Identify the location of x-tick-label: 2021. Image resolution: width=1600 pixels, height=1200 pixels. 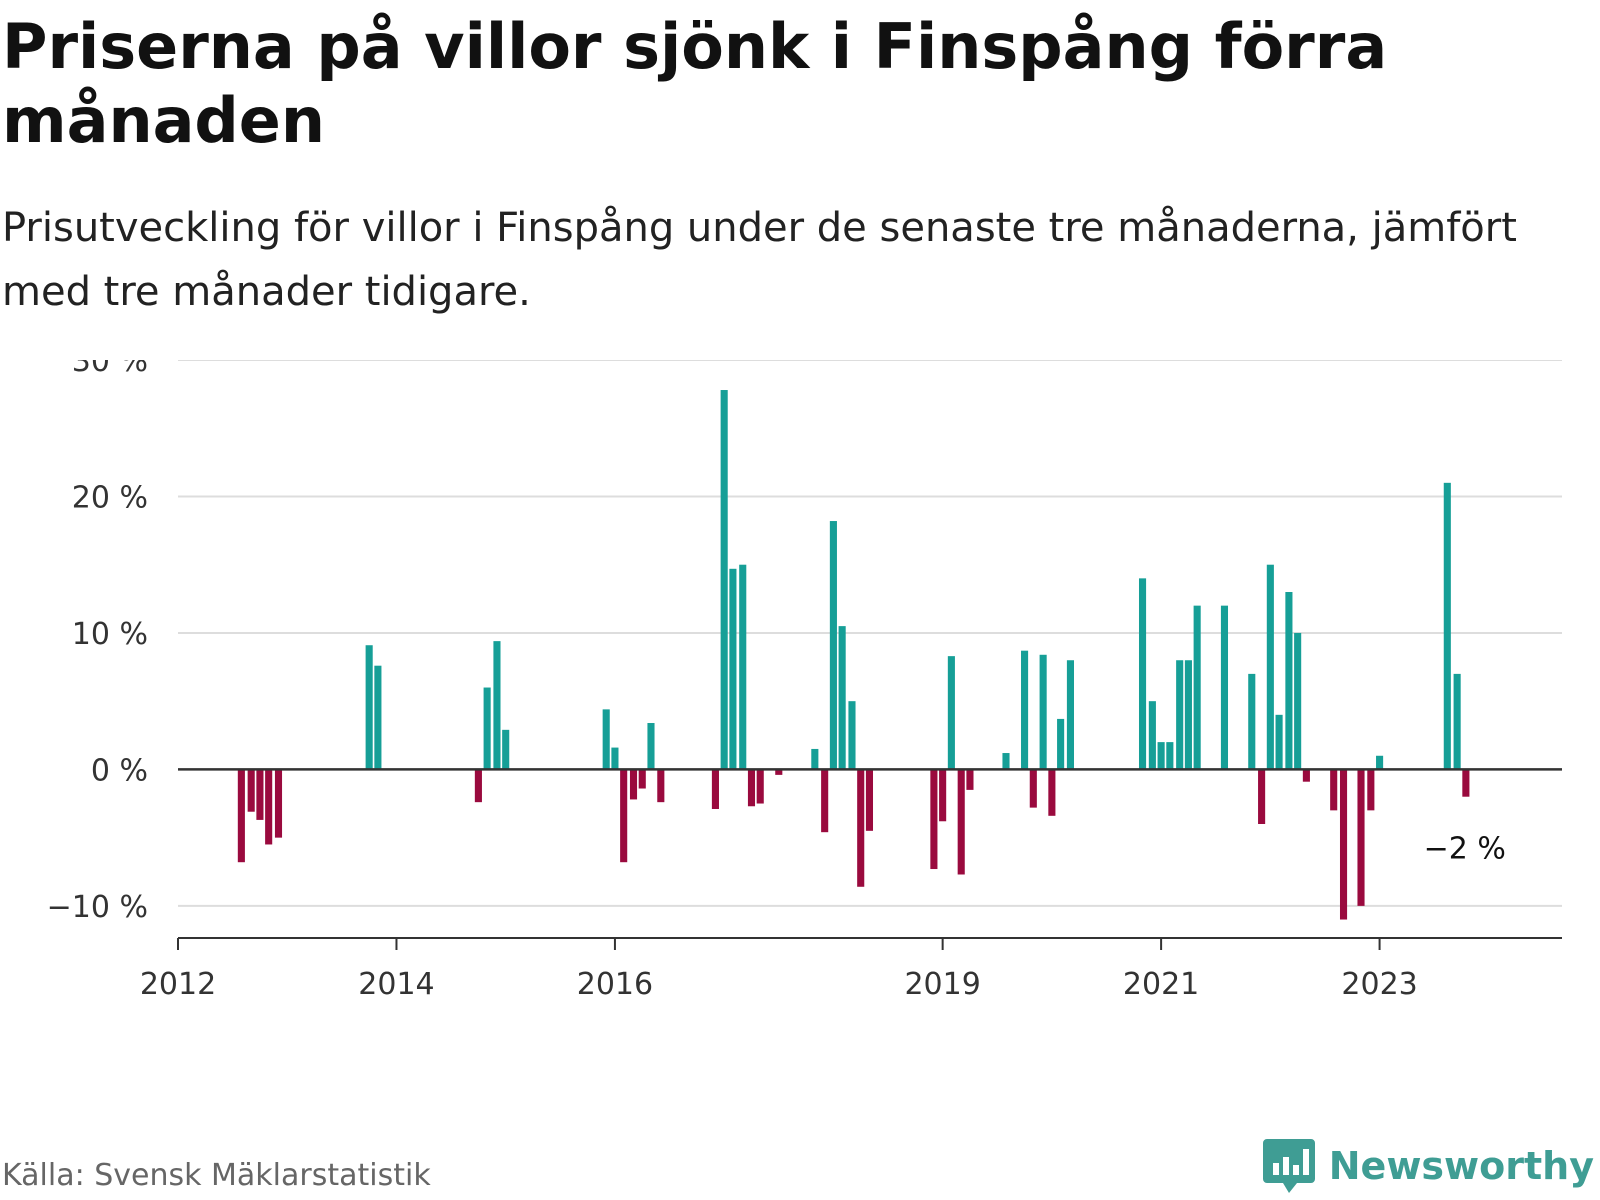
(1161, 984).